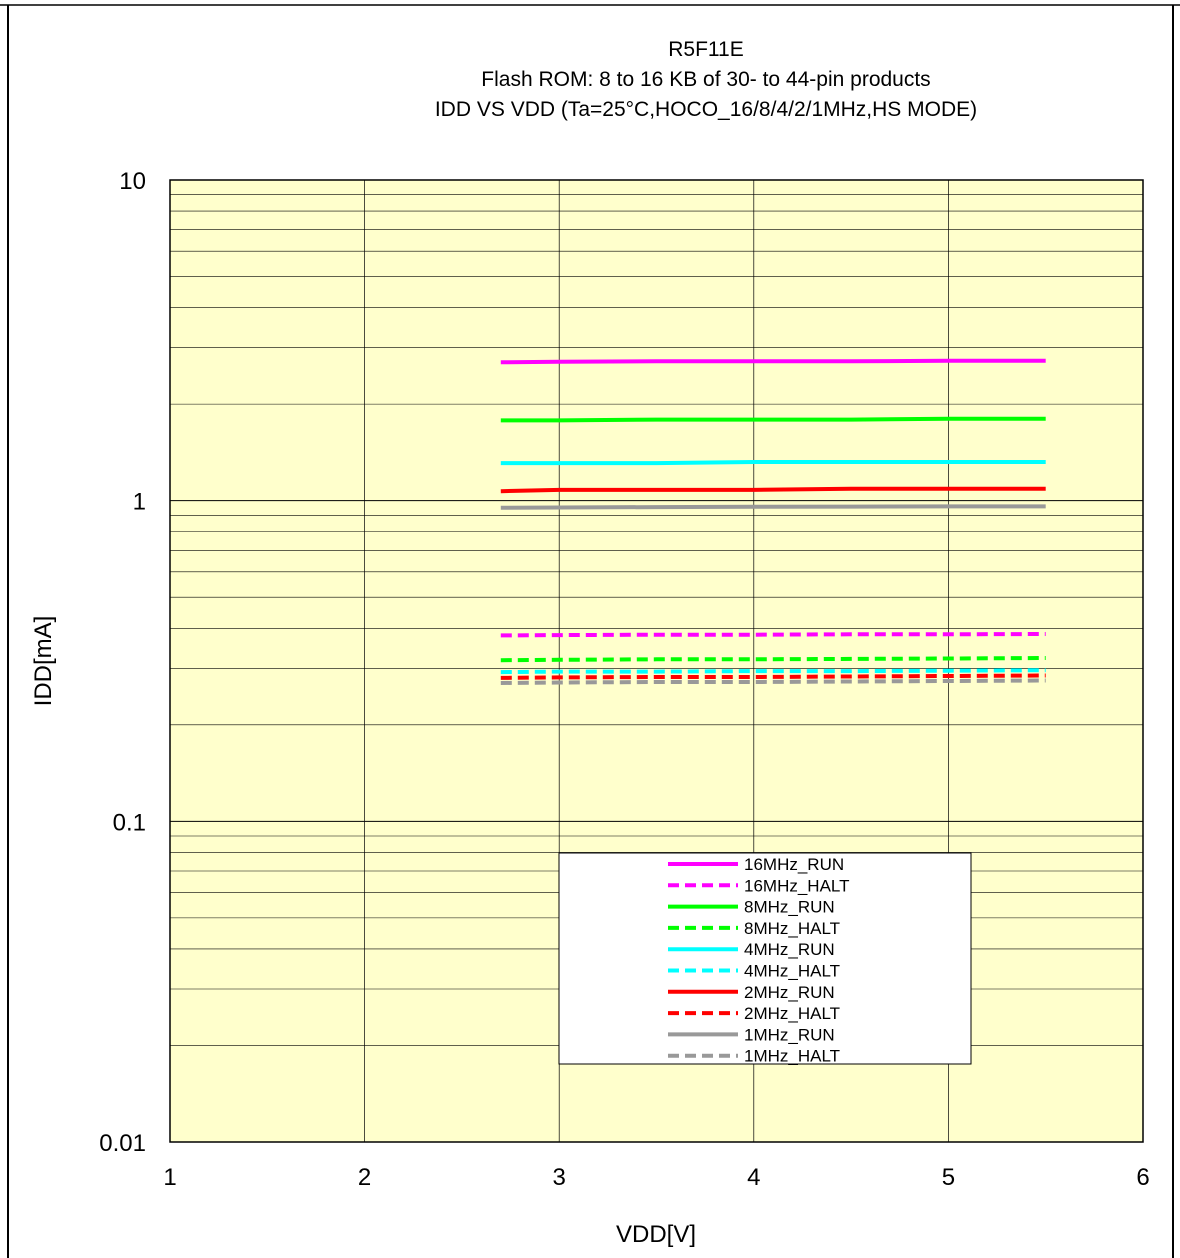 This screenshot has width=1180, height=1258. I want to click on legend-label-8MHz_RUN: 8MHz_RUN, so click(789, 907).